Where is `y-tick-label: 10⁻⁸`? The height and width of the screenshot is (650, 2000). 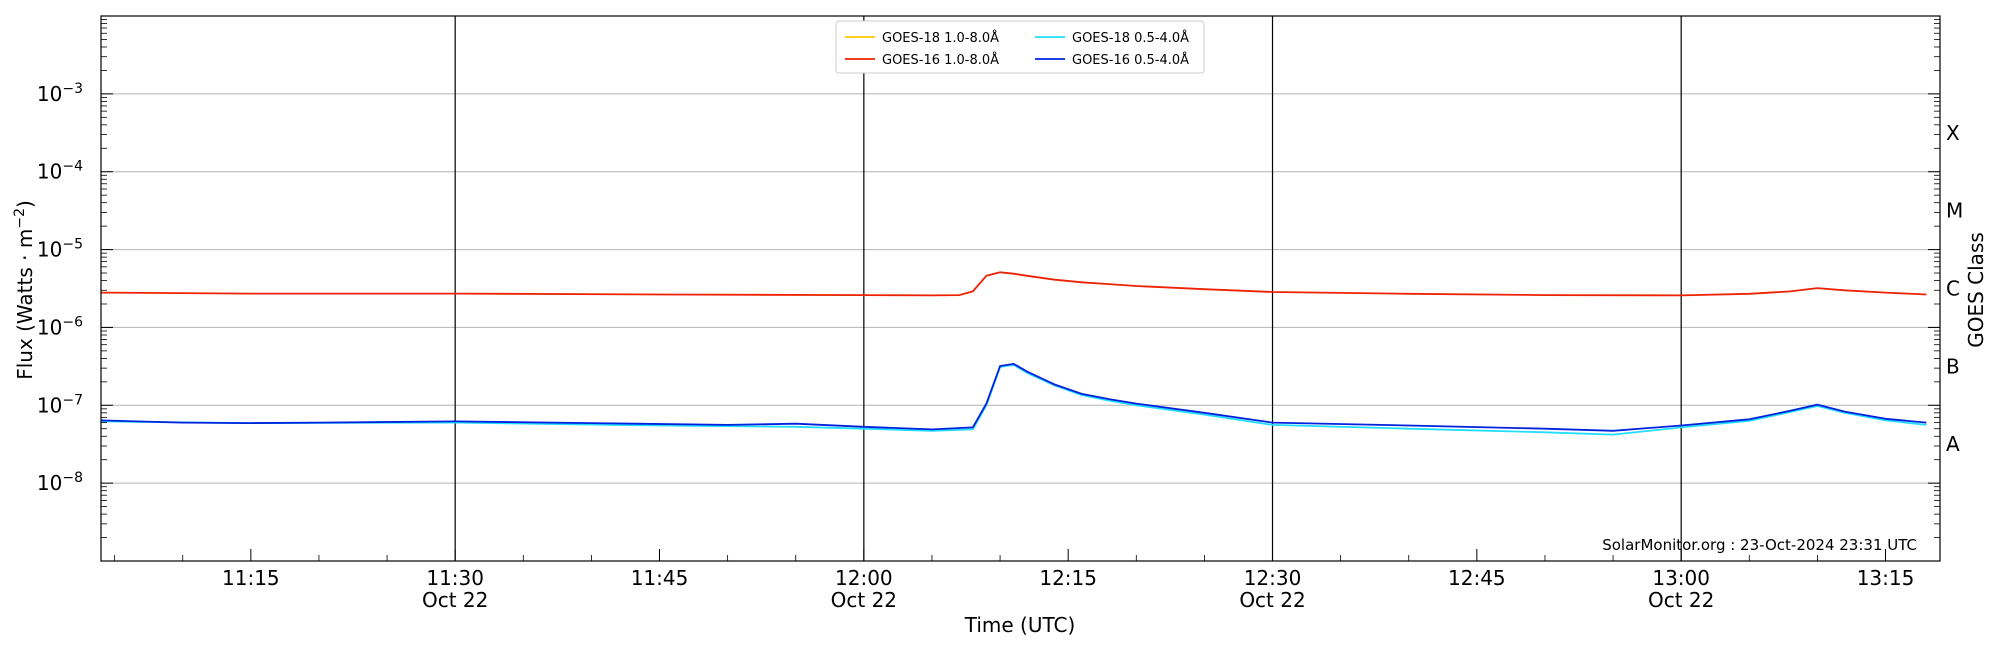 y-tick-label: 10⁻⁸ is located at coordinates (60, 482).